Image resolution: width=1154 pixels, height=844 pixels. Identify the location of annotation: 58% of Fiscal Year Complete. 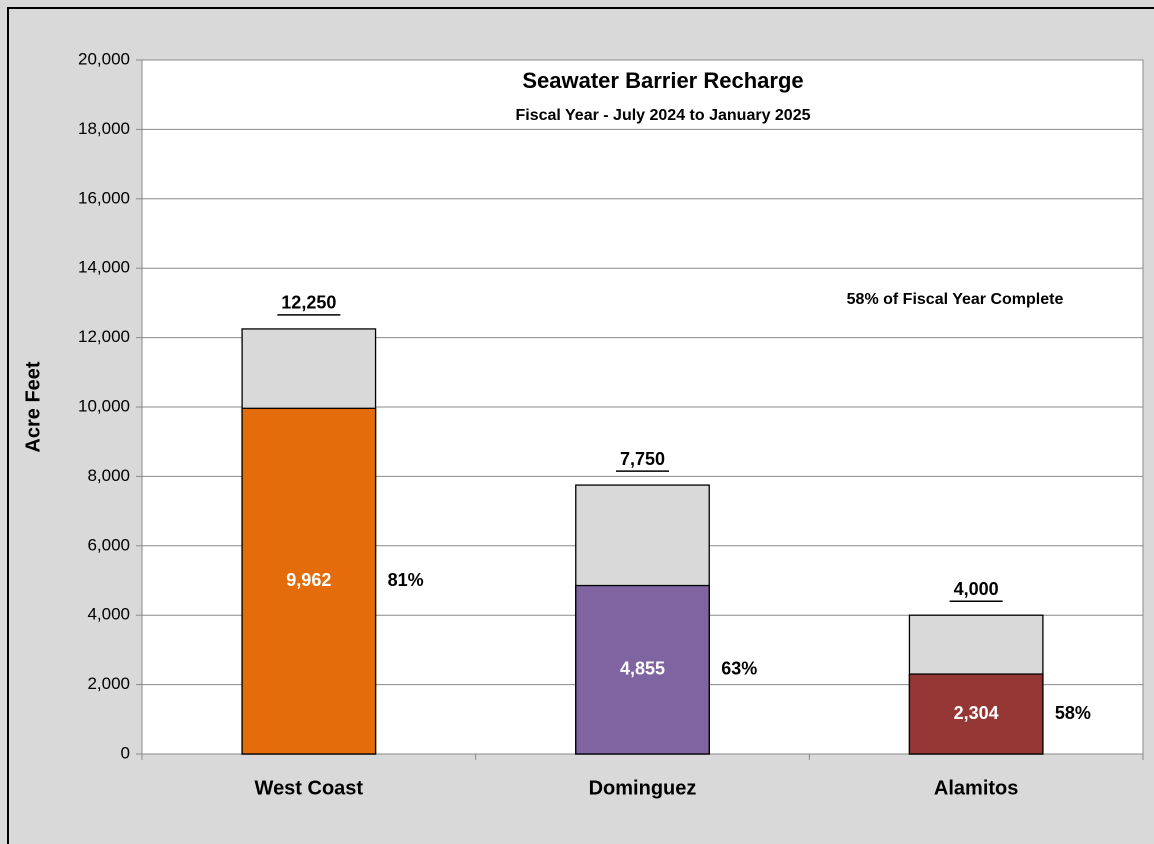
(955, 299).